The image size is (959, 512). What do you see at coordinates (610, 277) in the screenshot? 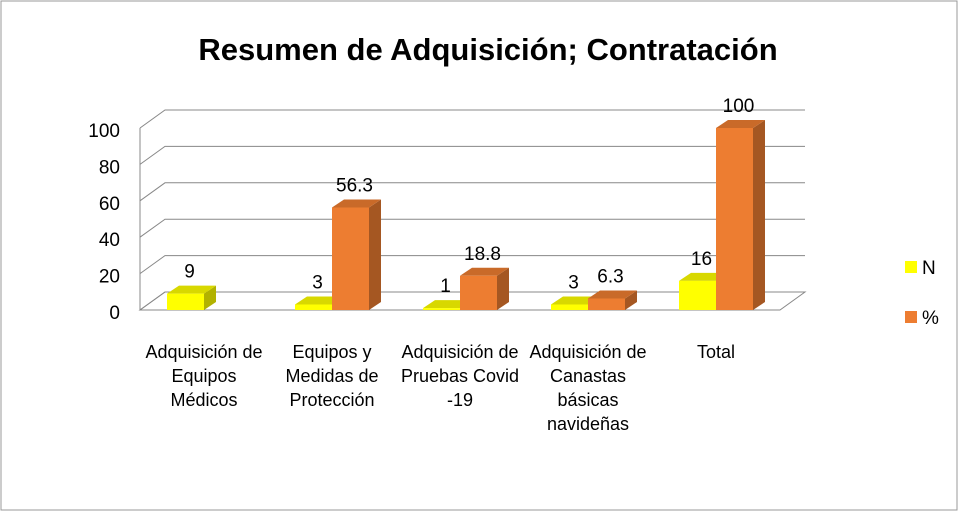
I see `data-label: 6.3` at bounding box center [610, 277].